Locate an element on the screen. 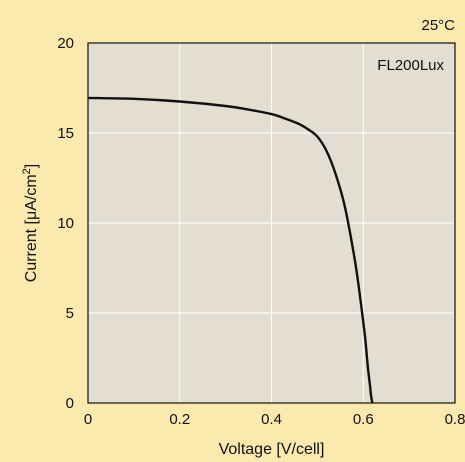 This screenshot has height=462, width=465. y-tick-label: 20 is located at coordinates (65, 43).